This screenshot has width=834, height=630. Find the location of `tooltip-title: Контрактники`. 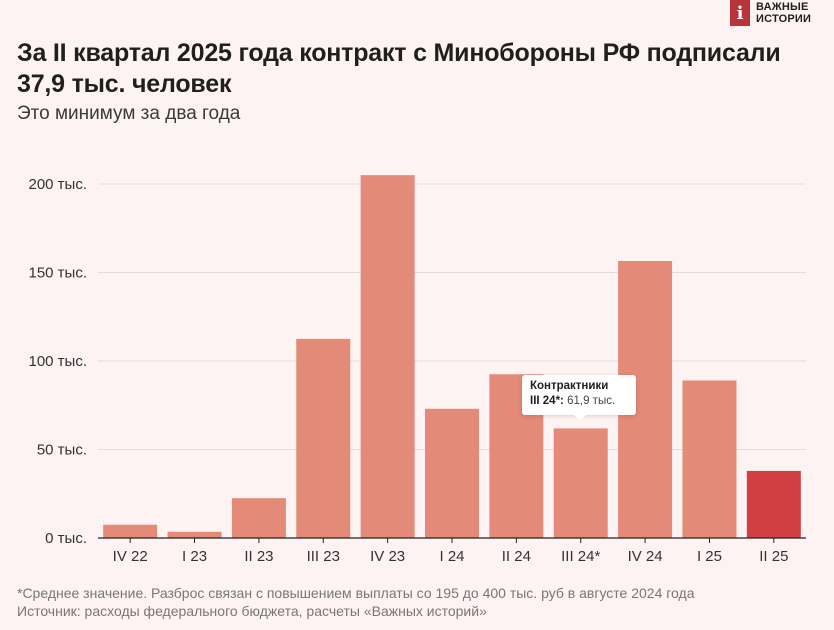

tooltip-title: Контрактники is located at coordinates (569, 386).